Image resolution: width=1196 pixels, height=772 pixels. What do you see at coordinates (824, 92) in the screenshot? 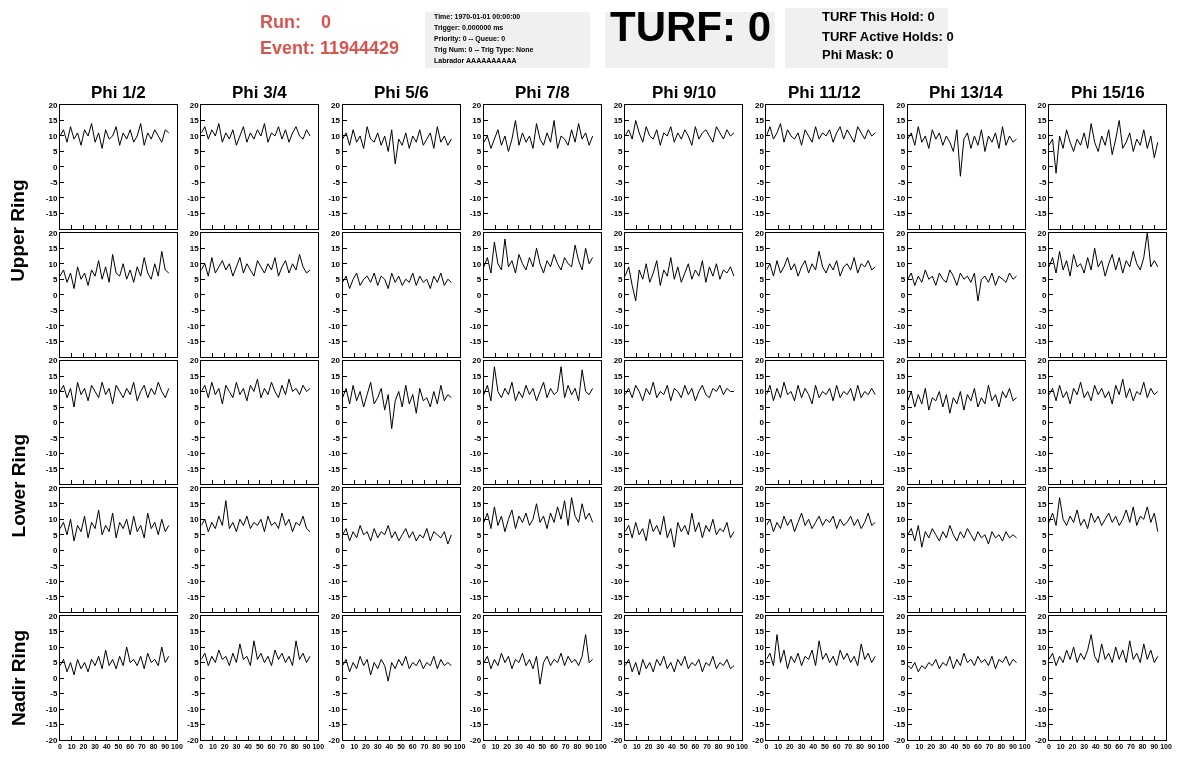
I see `chart-title: Phi 11/12` at bounding box center [824, 92].